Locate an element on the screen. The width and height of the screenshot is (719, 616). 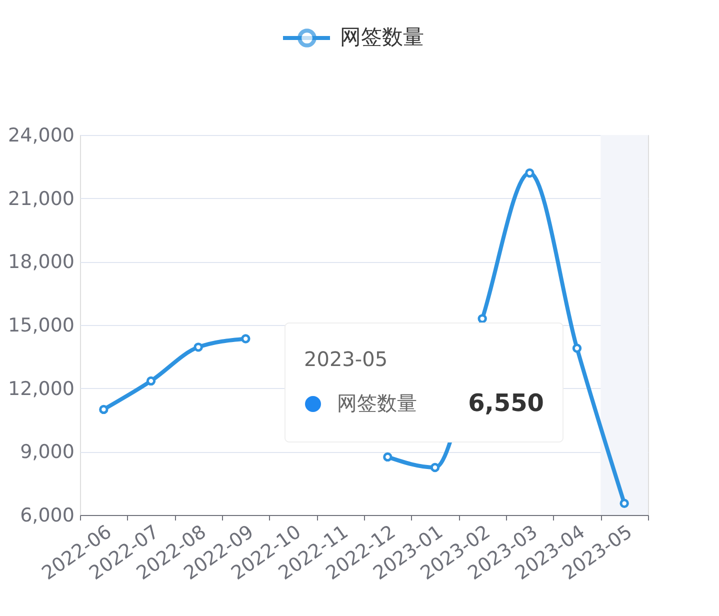
legend-label: 网签数量 is located at coordinates (382, 37).